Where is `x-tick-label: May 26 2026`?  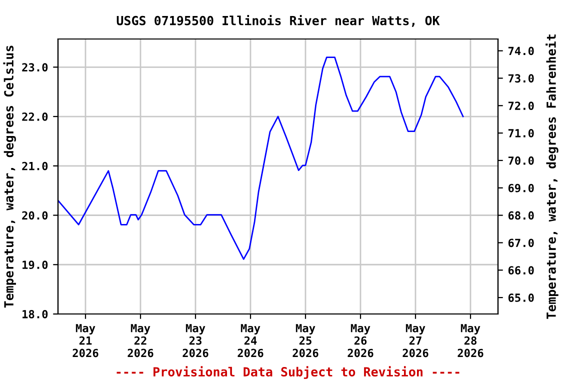
x-tick-label: May 26 2026 is located at coordinates (361, 341).